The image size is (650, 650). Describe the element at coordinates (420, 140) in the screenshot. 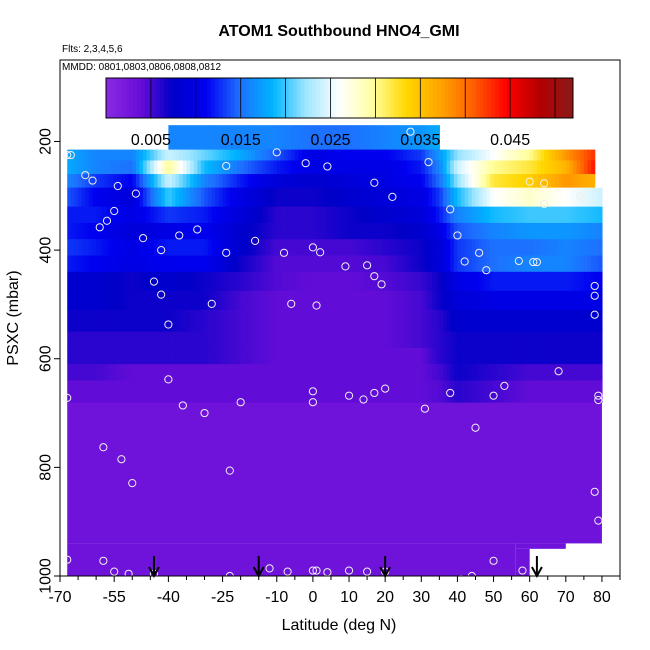

I see `colorbar-tick-label: 0.035` at that location.